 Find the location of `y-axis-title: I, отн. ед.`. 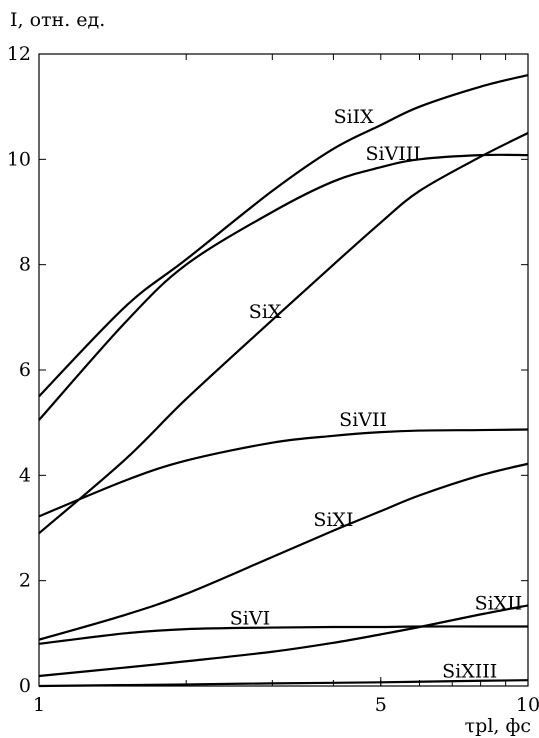

y-axis-title: I, отн. ед. is located at coordinates (57, 20).